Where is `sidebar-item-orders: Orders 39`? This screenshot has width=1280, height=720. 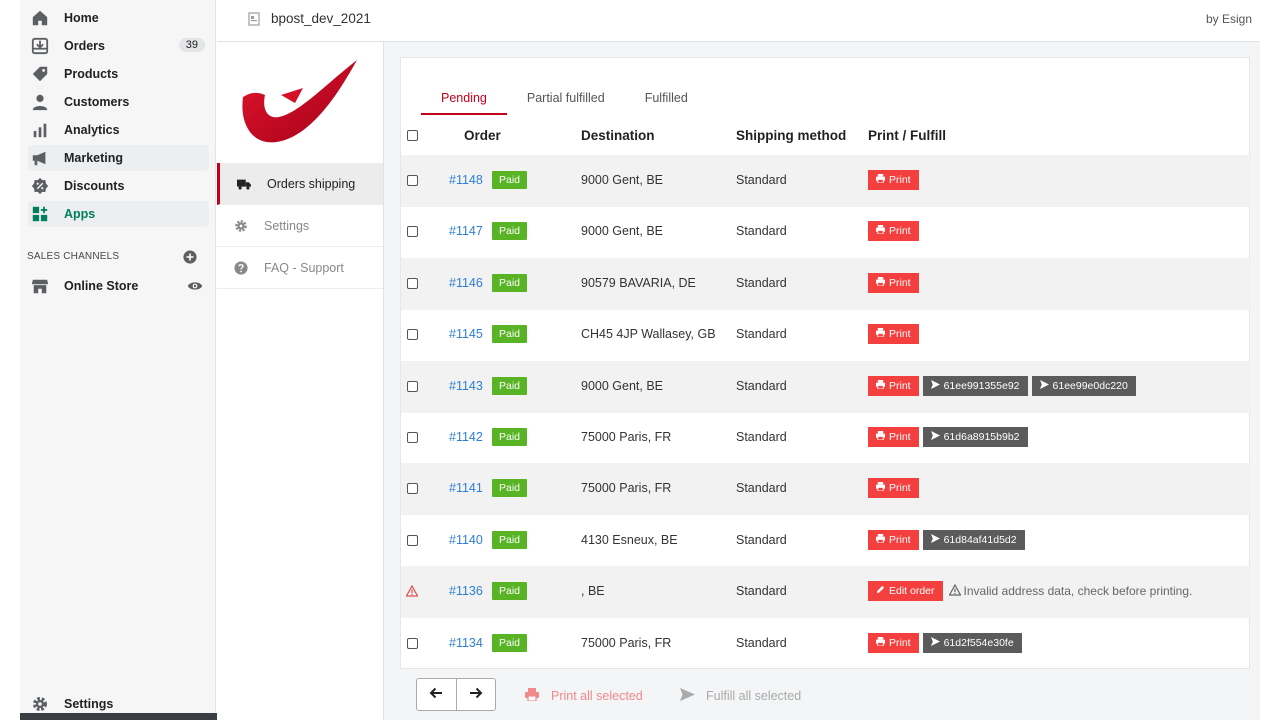
sidebar-item-orders: Orders 39 is located at coordinates (118, 46).